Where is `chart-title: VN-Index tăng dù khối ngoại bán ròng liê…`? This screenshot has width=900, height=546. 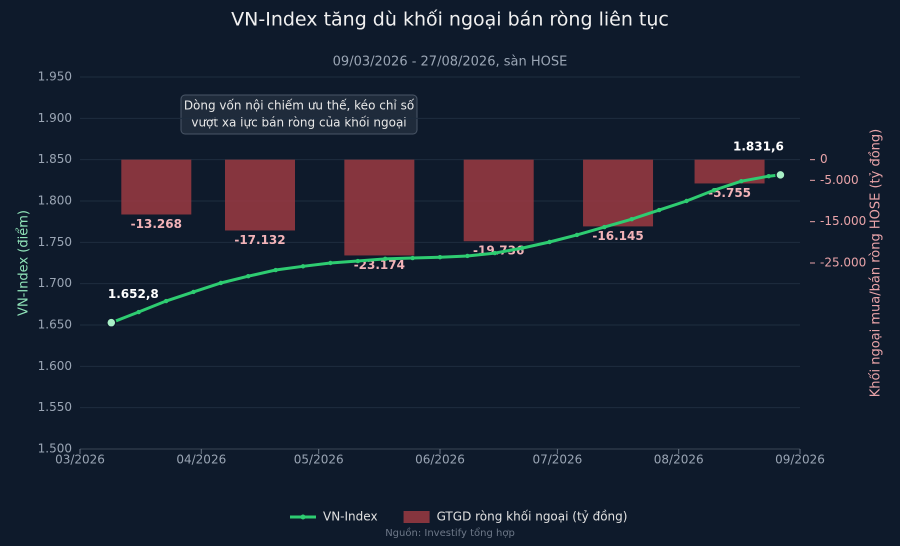
chart-title: VN-Index tăng dù khối ngoại bán ròng liê… is located at coordinates (450, 20).